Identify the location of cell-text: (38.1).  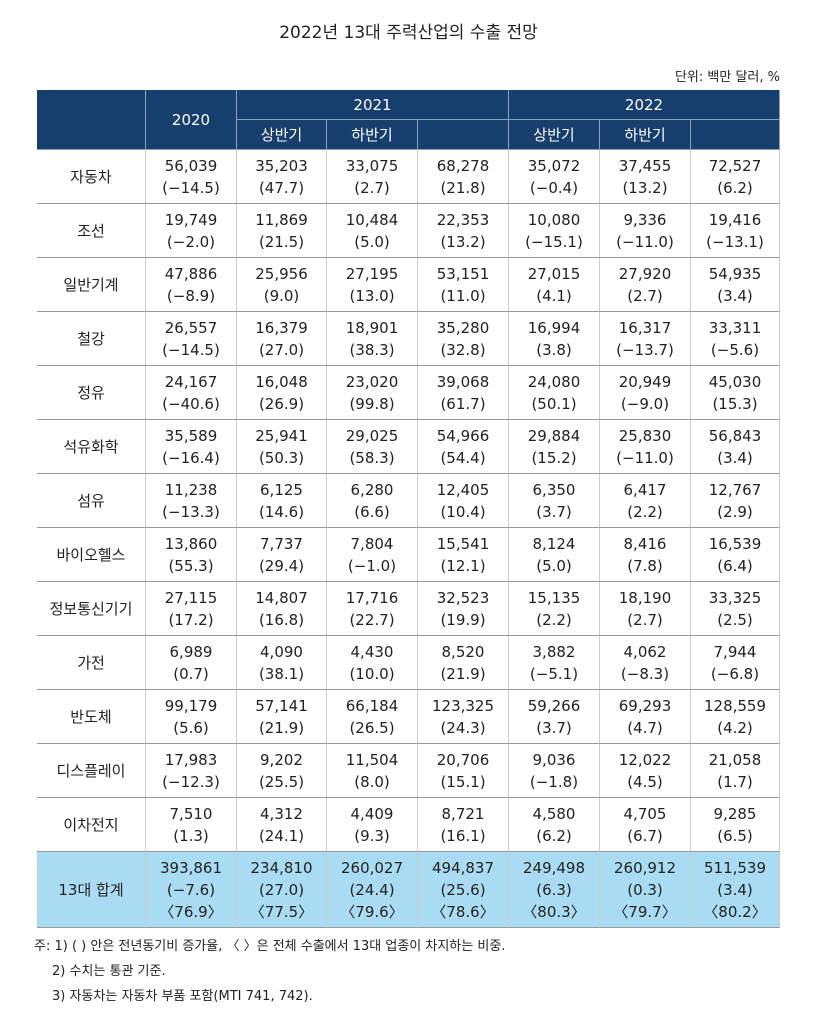
(281, 673).